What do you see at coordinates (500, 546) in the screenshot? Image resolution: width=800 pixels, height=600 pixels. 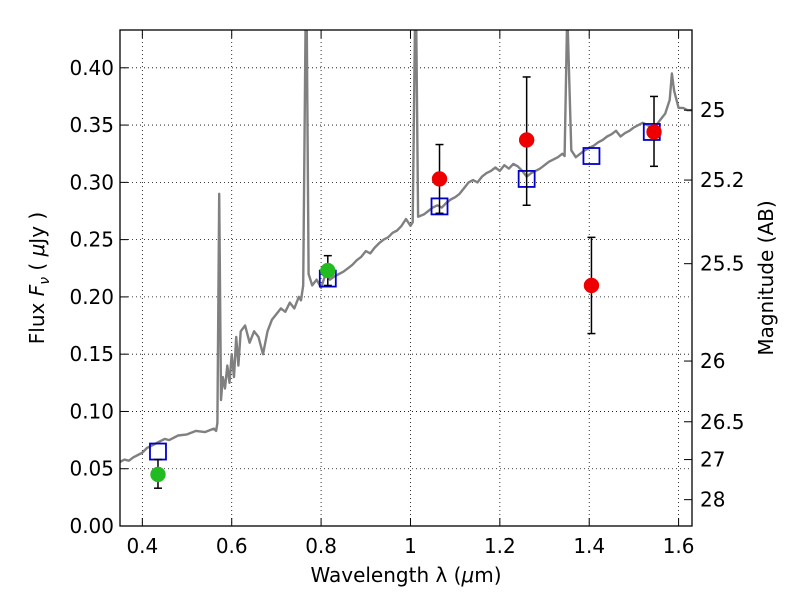 I see `x-tick-label: 1.2` at bounding box center [500, 546].